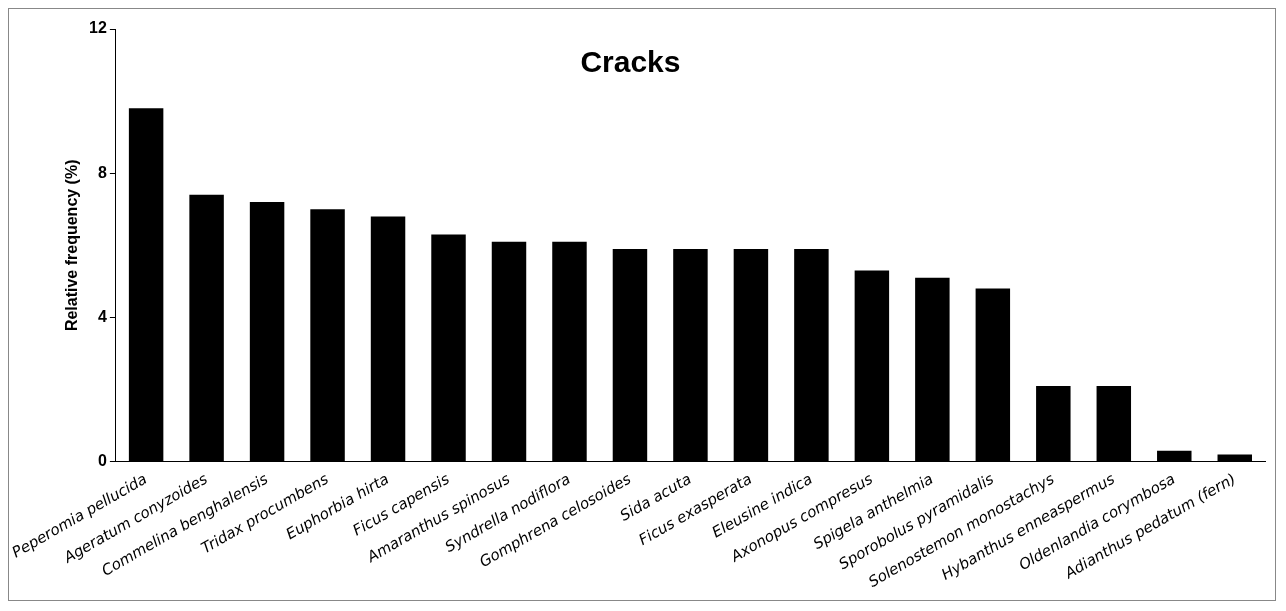  What do you see at coordinates (102, 316) in the screenshot?
I see `y-tick-label: 4` at bounding box center [102, 316].